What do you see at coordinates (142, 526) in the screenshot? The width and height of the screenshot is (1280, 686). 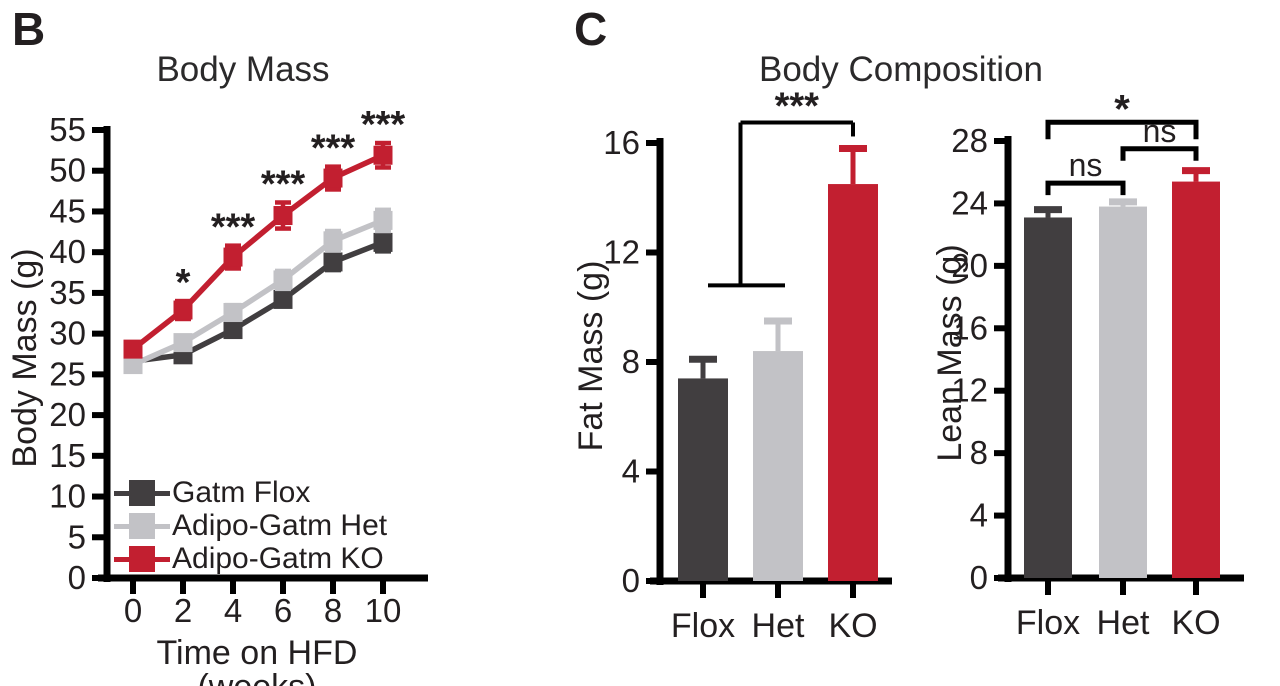 I see `legend-marker-het-icon` at bounding box center [142, 526].